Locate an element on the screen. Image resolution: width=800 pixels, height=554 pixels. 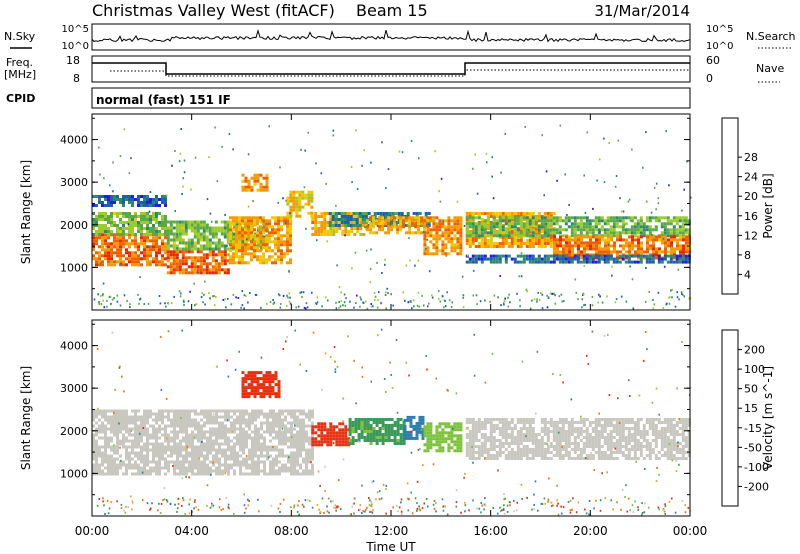
x-tick-label: 12:00 is located at coordinates (391, 531).